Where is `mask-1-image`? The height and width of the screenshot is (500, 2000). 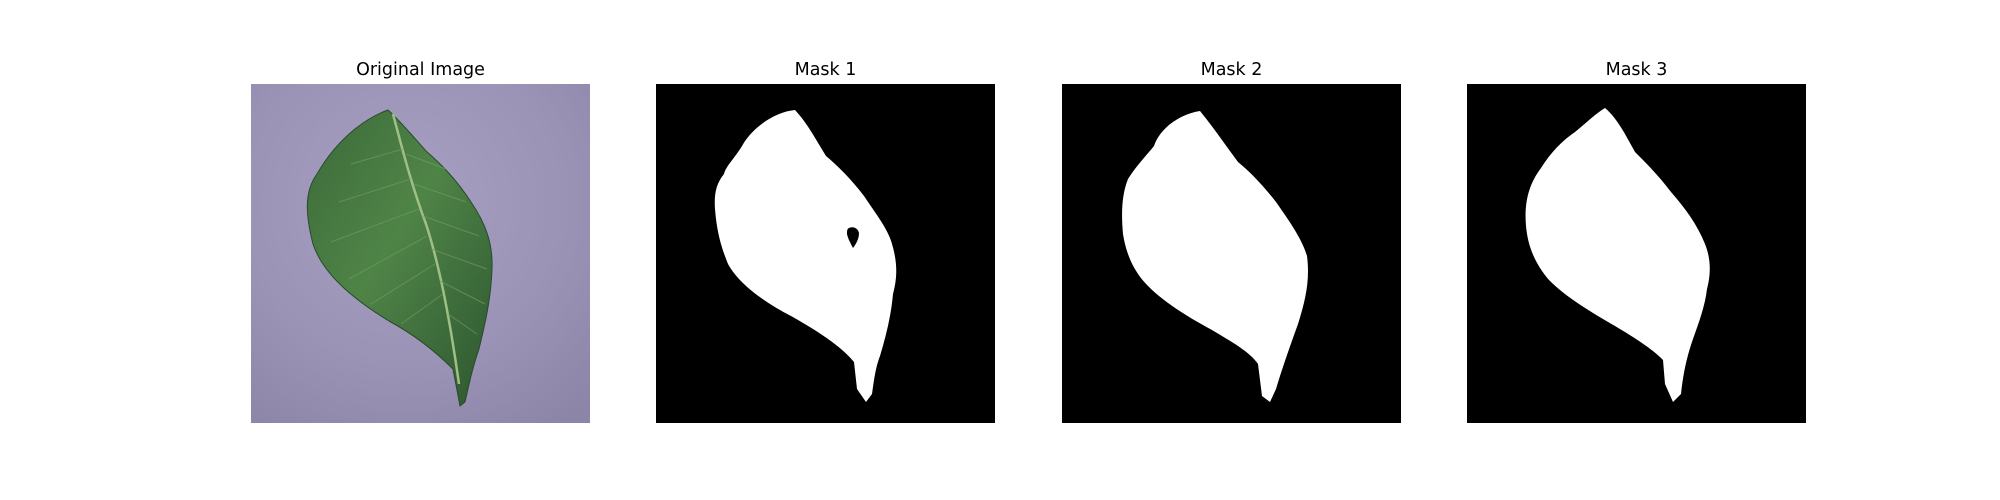
mask-1-image is located at coordinates (825, 253).